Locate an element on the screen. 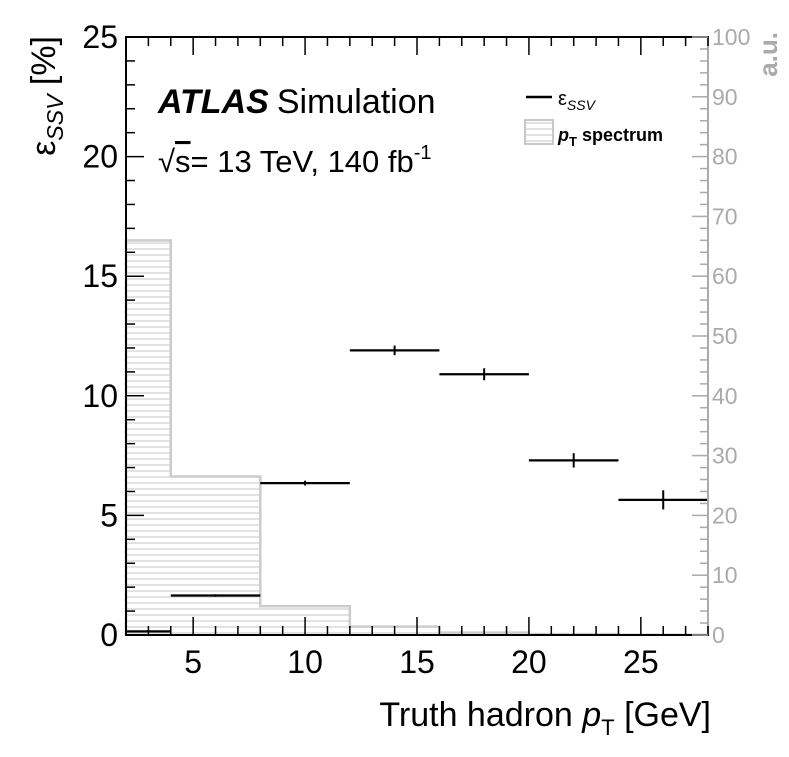 This screenshot has width=789, height=757. y-right-tick-label-40: 40 is located at coordinates (725, 396).